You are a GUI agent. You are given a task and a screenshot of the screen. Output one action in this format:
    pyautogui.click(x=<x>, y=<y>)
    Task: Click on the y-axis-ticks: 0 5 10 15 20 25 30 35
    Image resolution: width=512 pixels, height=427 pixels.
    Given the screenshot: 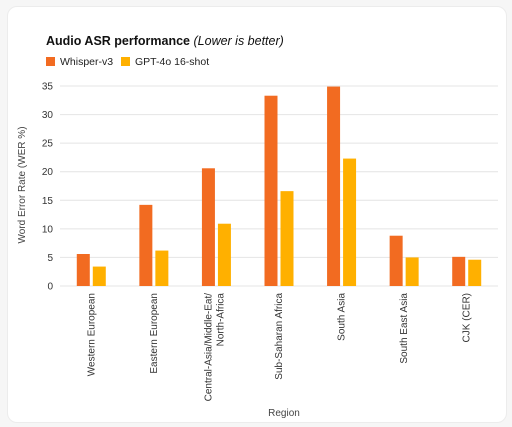 What is the action you would take?
    pyautogui.click(x=48, y=187)
    